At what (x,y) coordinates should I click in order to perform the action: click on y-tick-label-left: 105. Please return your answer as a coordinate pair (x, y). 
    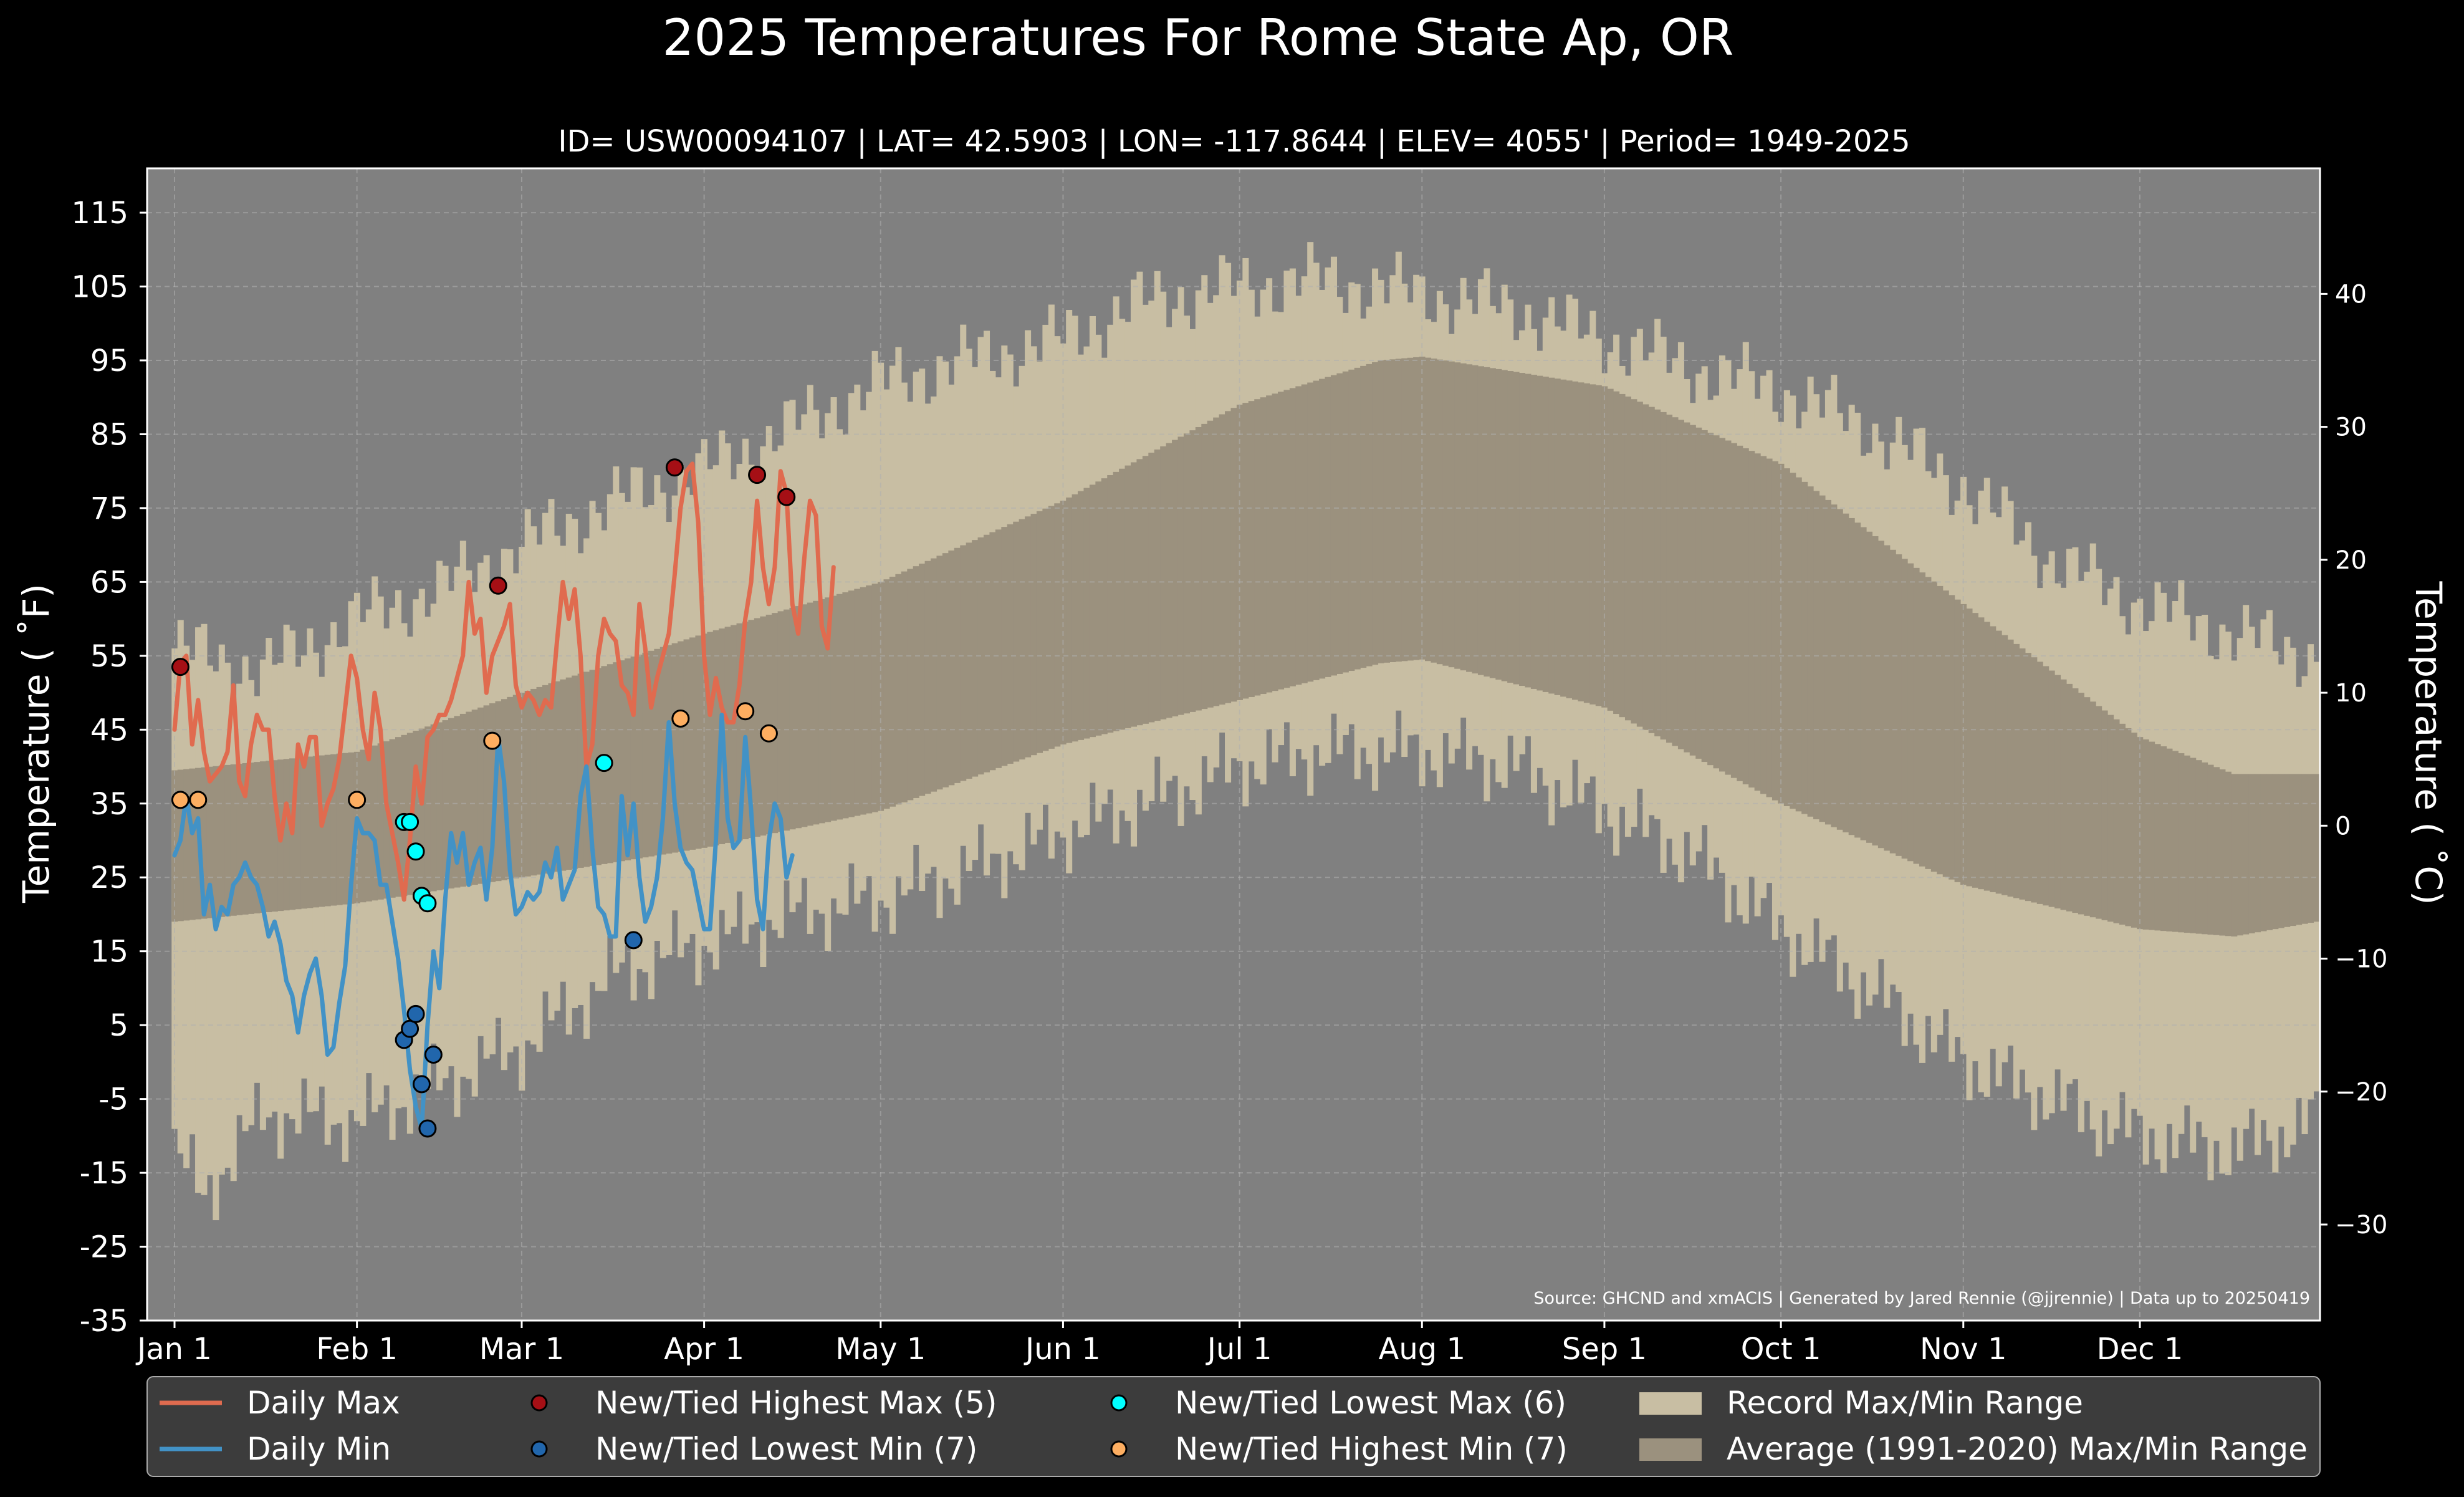
    Looking at the image, I should click on (100, 287).